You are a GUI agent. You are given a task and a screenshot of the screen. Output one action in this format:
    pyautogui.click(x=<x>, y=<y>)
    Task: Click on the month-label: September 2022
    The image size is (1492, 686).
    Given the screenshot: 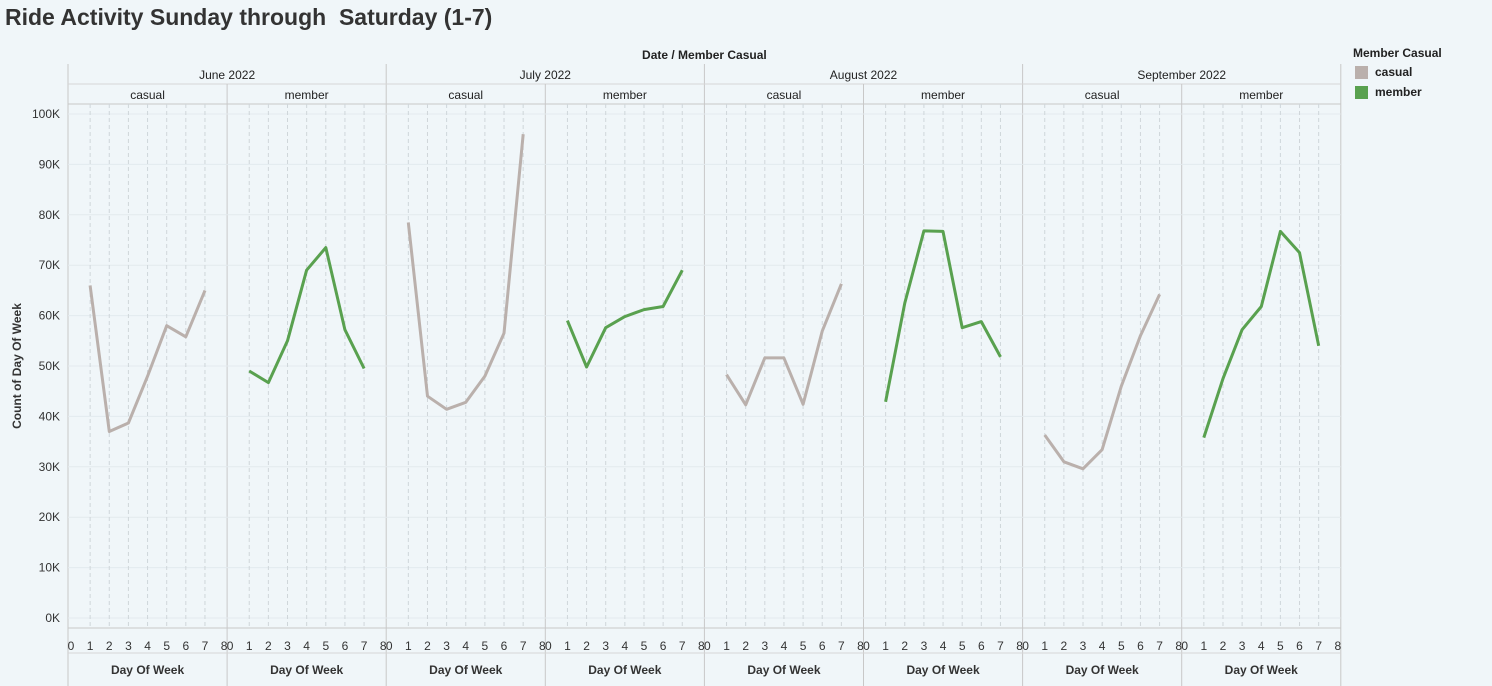 What is the action you would take?
    pyautogui.click(x=1181, y=75)
    